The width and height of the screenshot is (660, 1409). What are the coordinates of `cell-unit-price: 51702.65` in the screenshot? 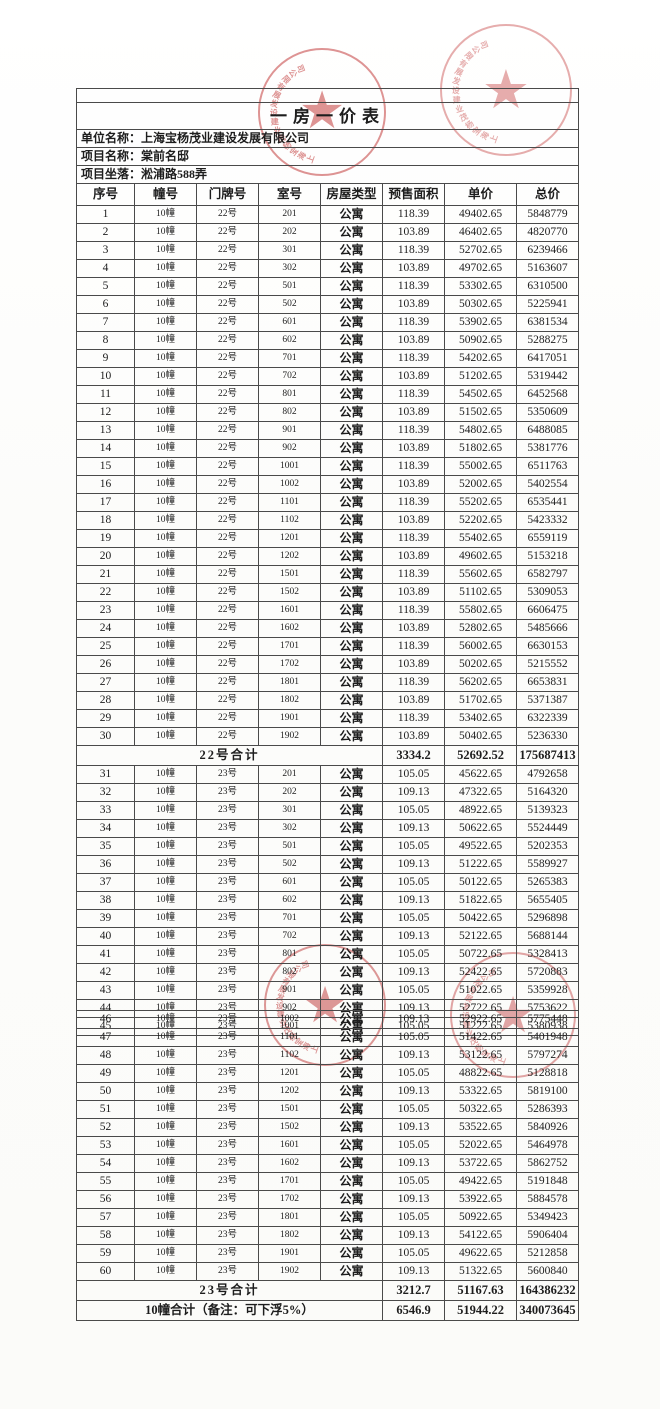 It's located at (480, 700).